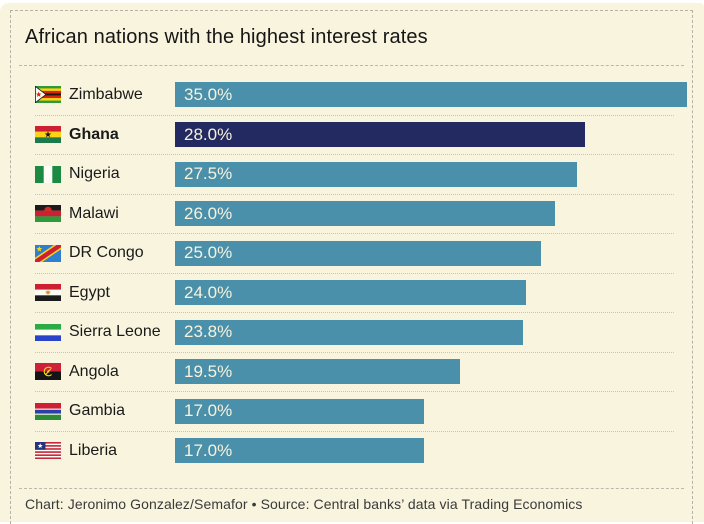 This screenshot has height=524, width=704. What do you see at coordinates (94, 174) in the screenshot?
I see `country-label: Nigeria` at bounding box center [94, 174].